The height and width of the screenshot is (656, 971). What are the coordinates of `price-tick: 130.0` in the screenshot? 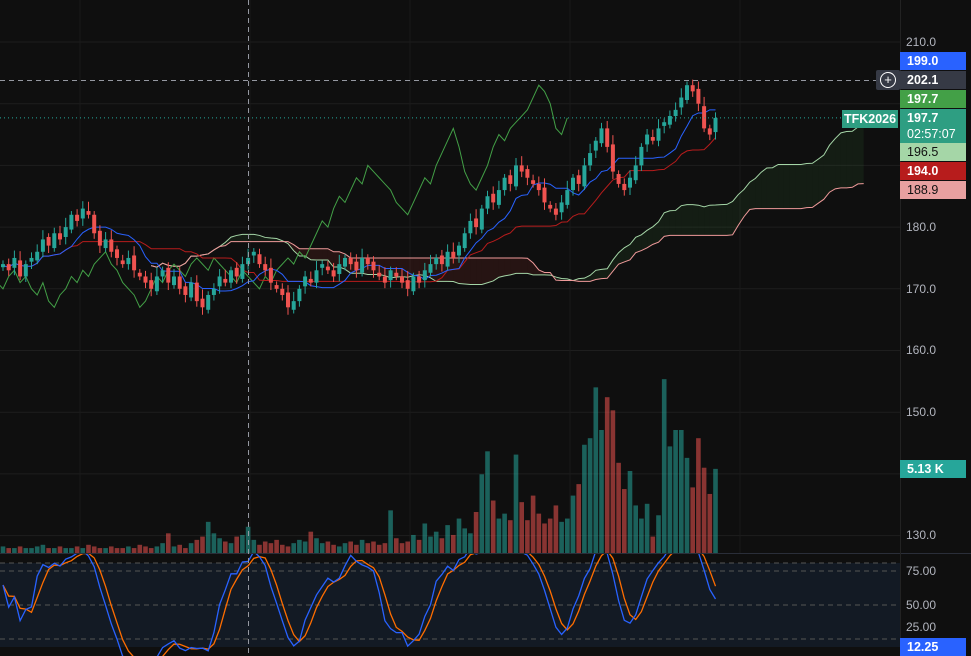 It's located at (921, 535).